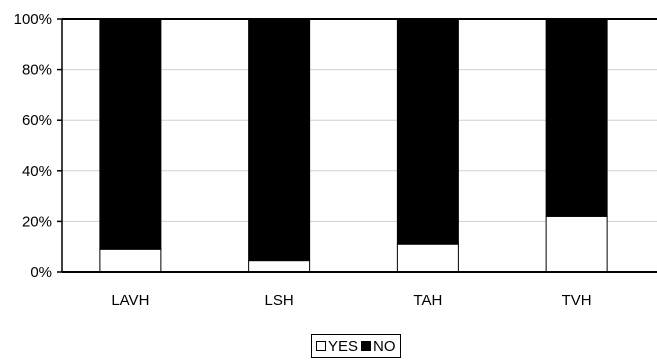 The height and width of the screenshot is (362, 657). I want to click on x-category-label: LAVH, so click(130, 300).